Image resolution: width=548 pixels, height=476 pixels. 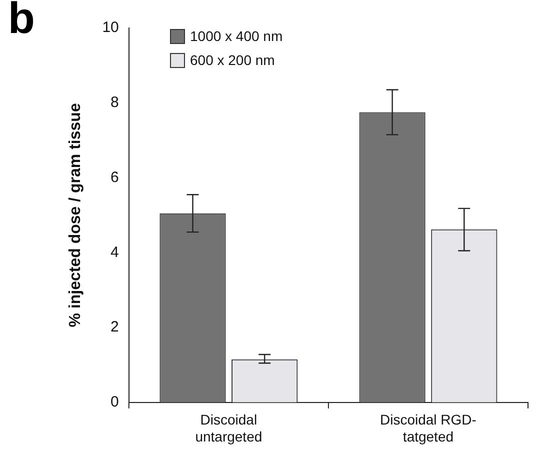 What do you see at coordinates (75, 215) in the screenshot?
I see `y-axis-title: % injected dose / gram tissue` at bounding box center [75, 215].